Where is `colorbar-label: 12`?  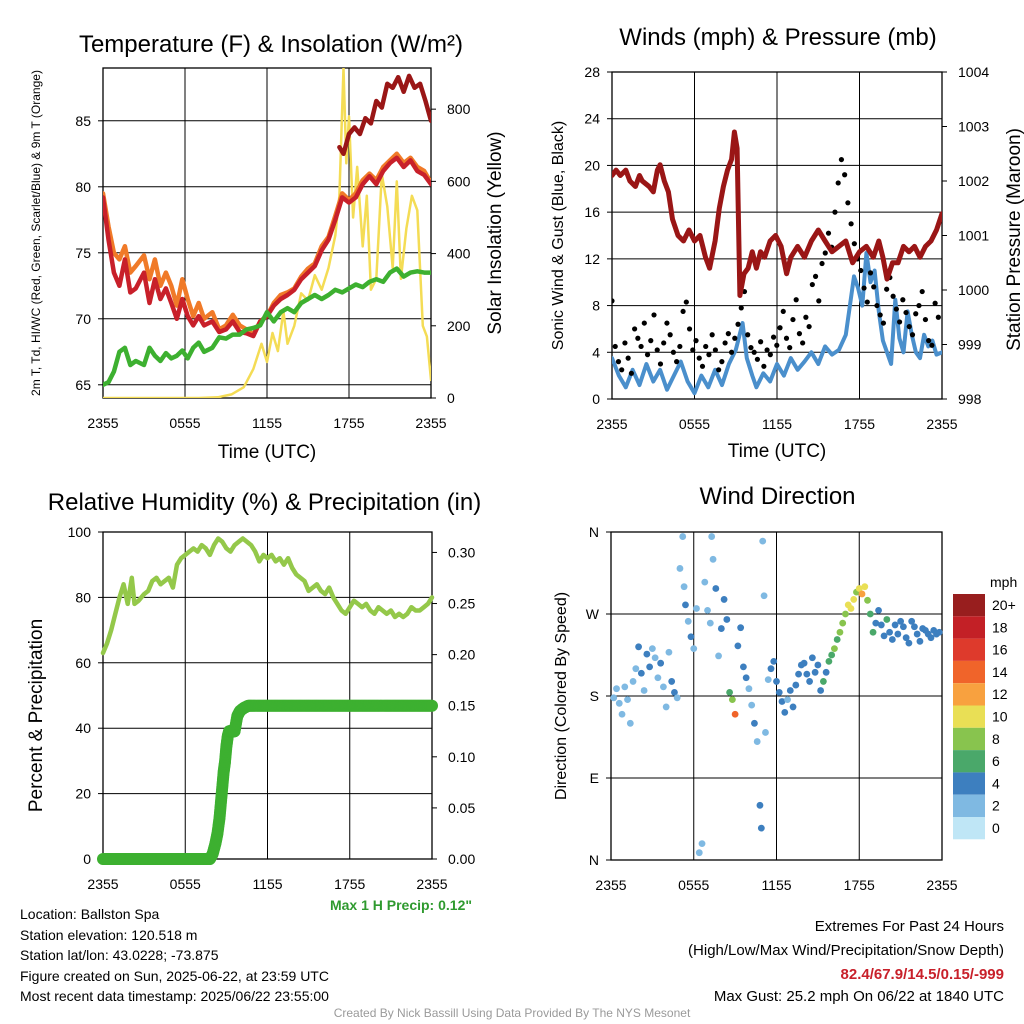 colorbar-label: 12 is located at coordinates (1000, 694).